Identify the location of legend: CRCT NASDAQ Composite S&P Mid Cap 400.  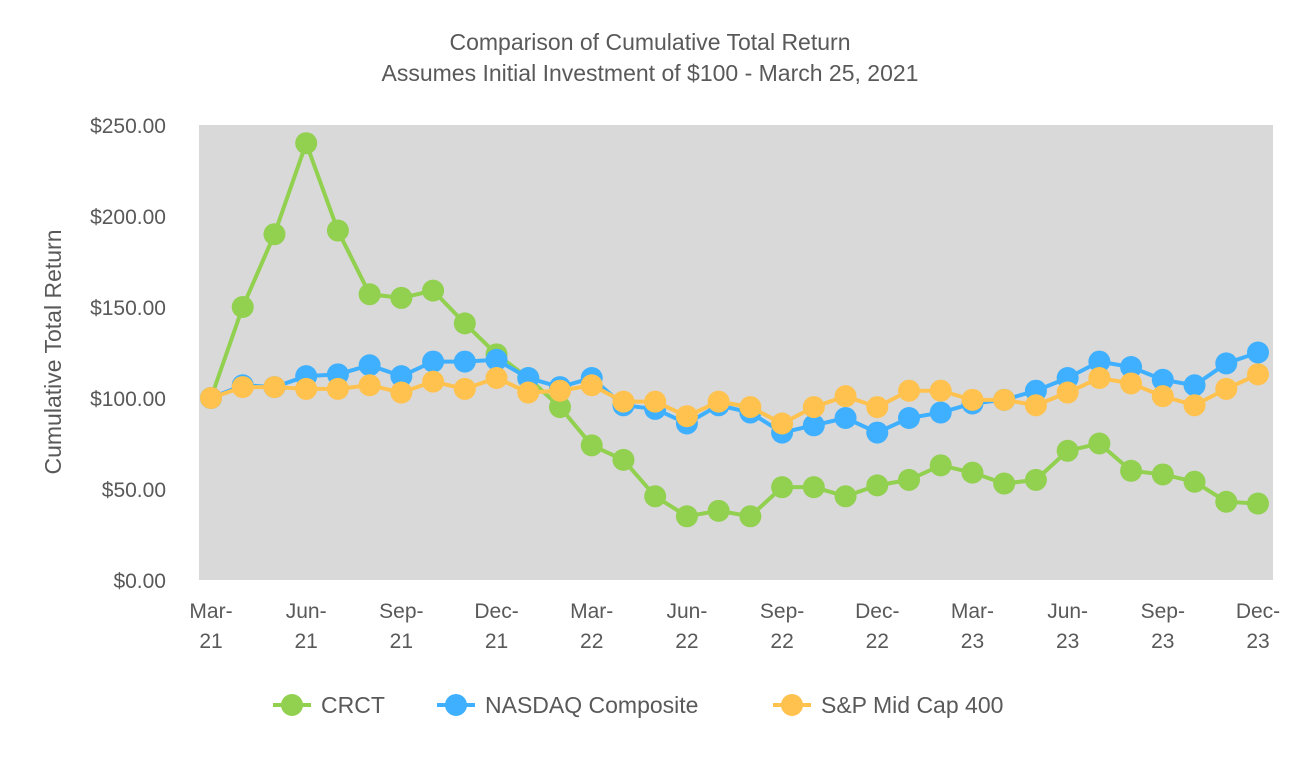
(638, 705).